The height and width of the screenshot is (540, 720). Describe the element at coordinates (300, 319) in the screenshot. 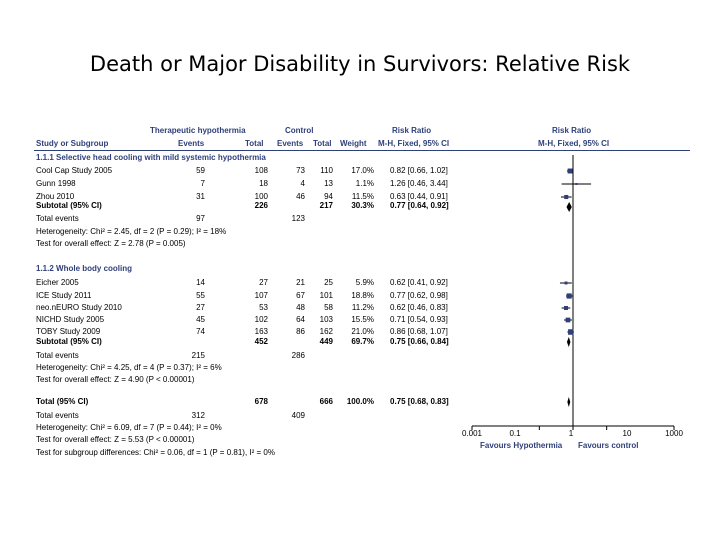

I see `study-events2: 64` at that location.